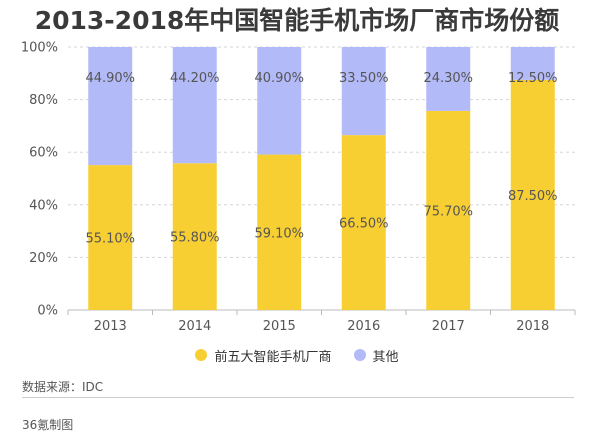  Describe the element at coordinates (385, 357) in the screenshot. I see `legend-label-others: 其他` at that location.